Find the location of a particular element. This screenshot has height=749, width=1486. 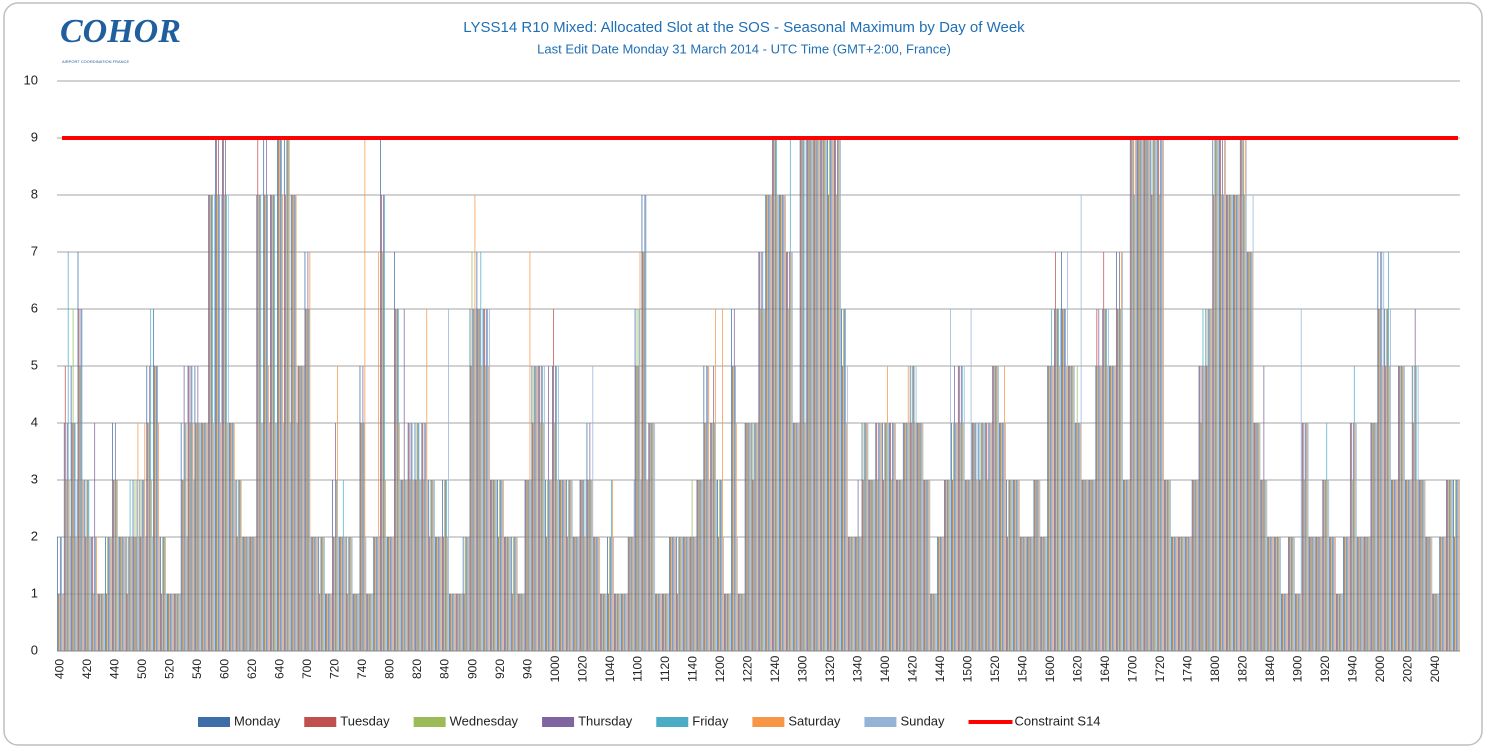

logo-tagline: AIRPORT COORDINATION FRANCE is located at coordinates (95, 61).